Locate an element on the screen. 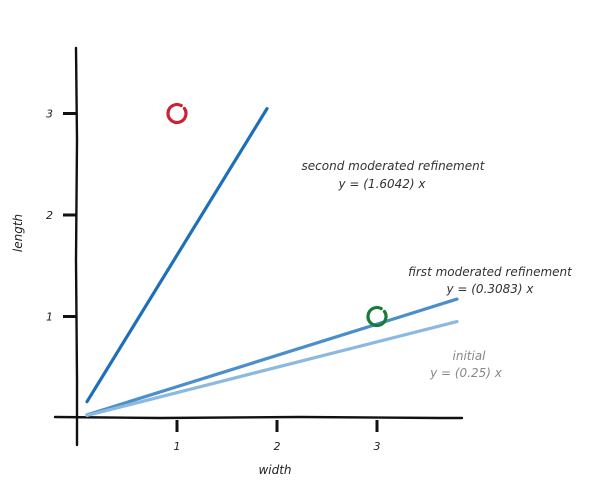  series-equation-first-moderated-refinement: y = (0.3083) x is located at coordinates (489, 289).